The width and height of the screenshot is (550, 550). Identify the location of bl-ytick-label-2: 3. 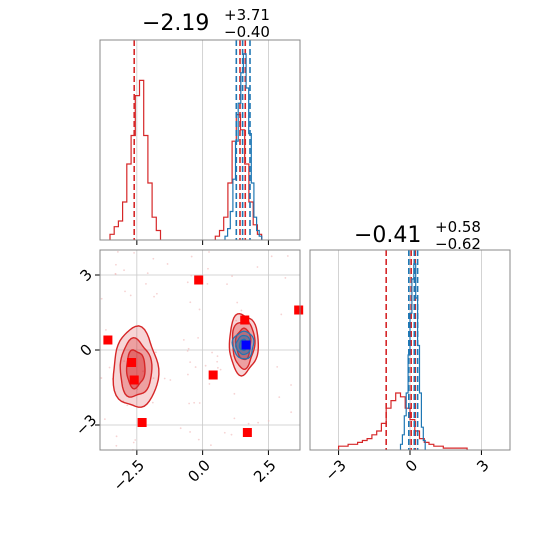
(85, 274).